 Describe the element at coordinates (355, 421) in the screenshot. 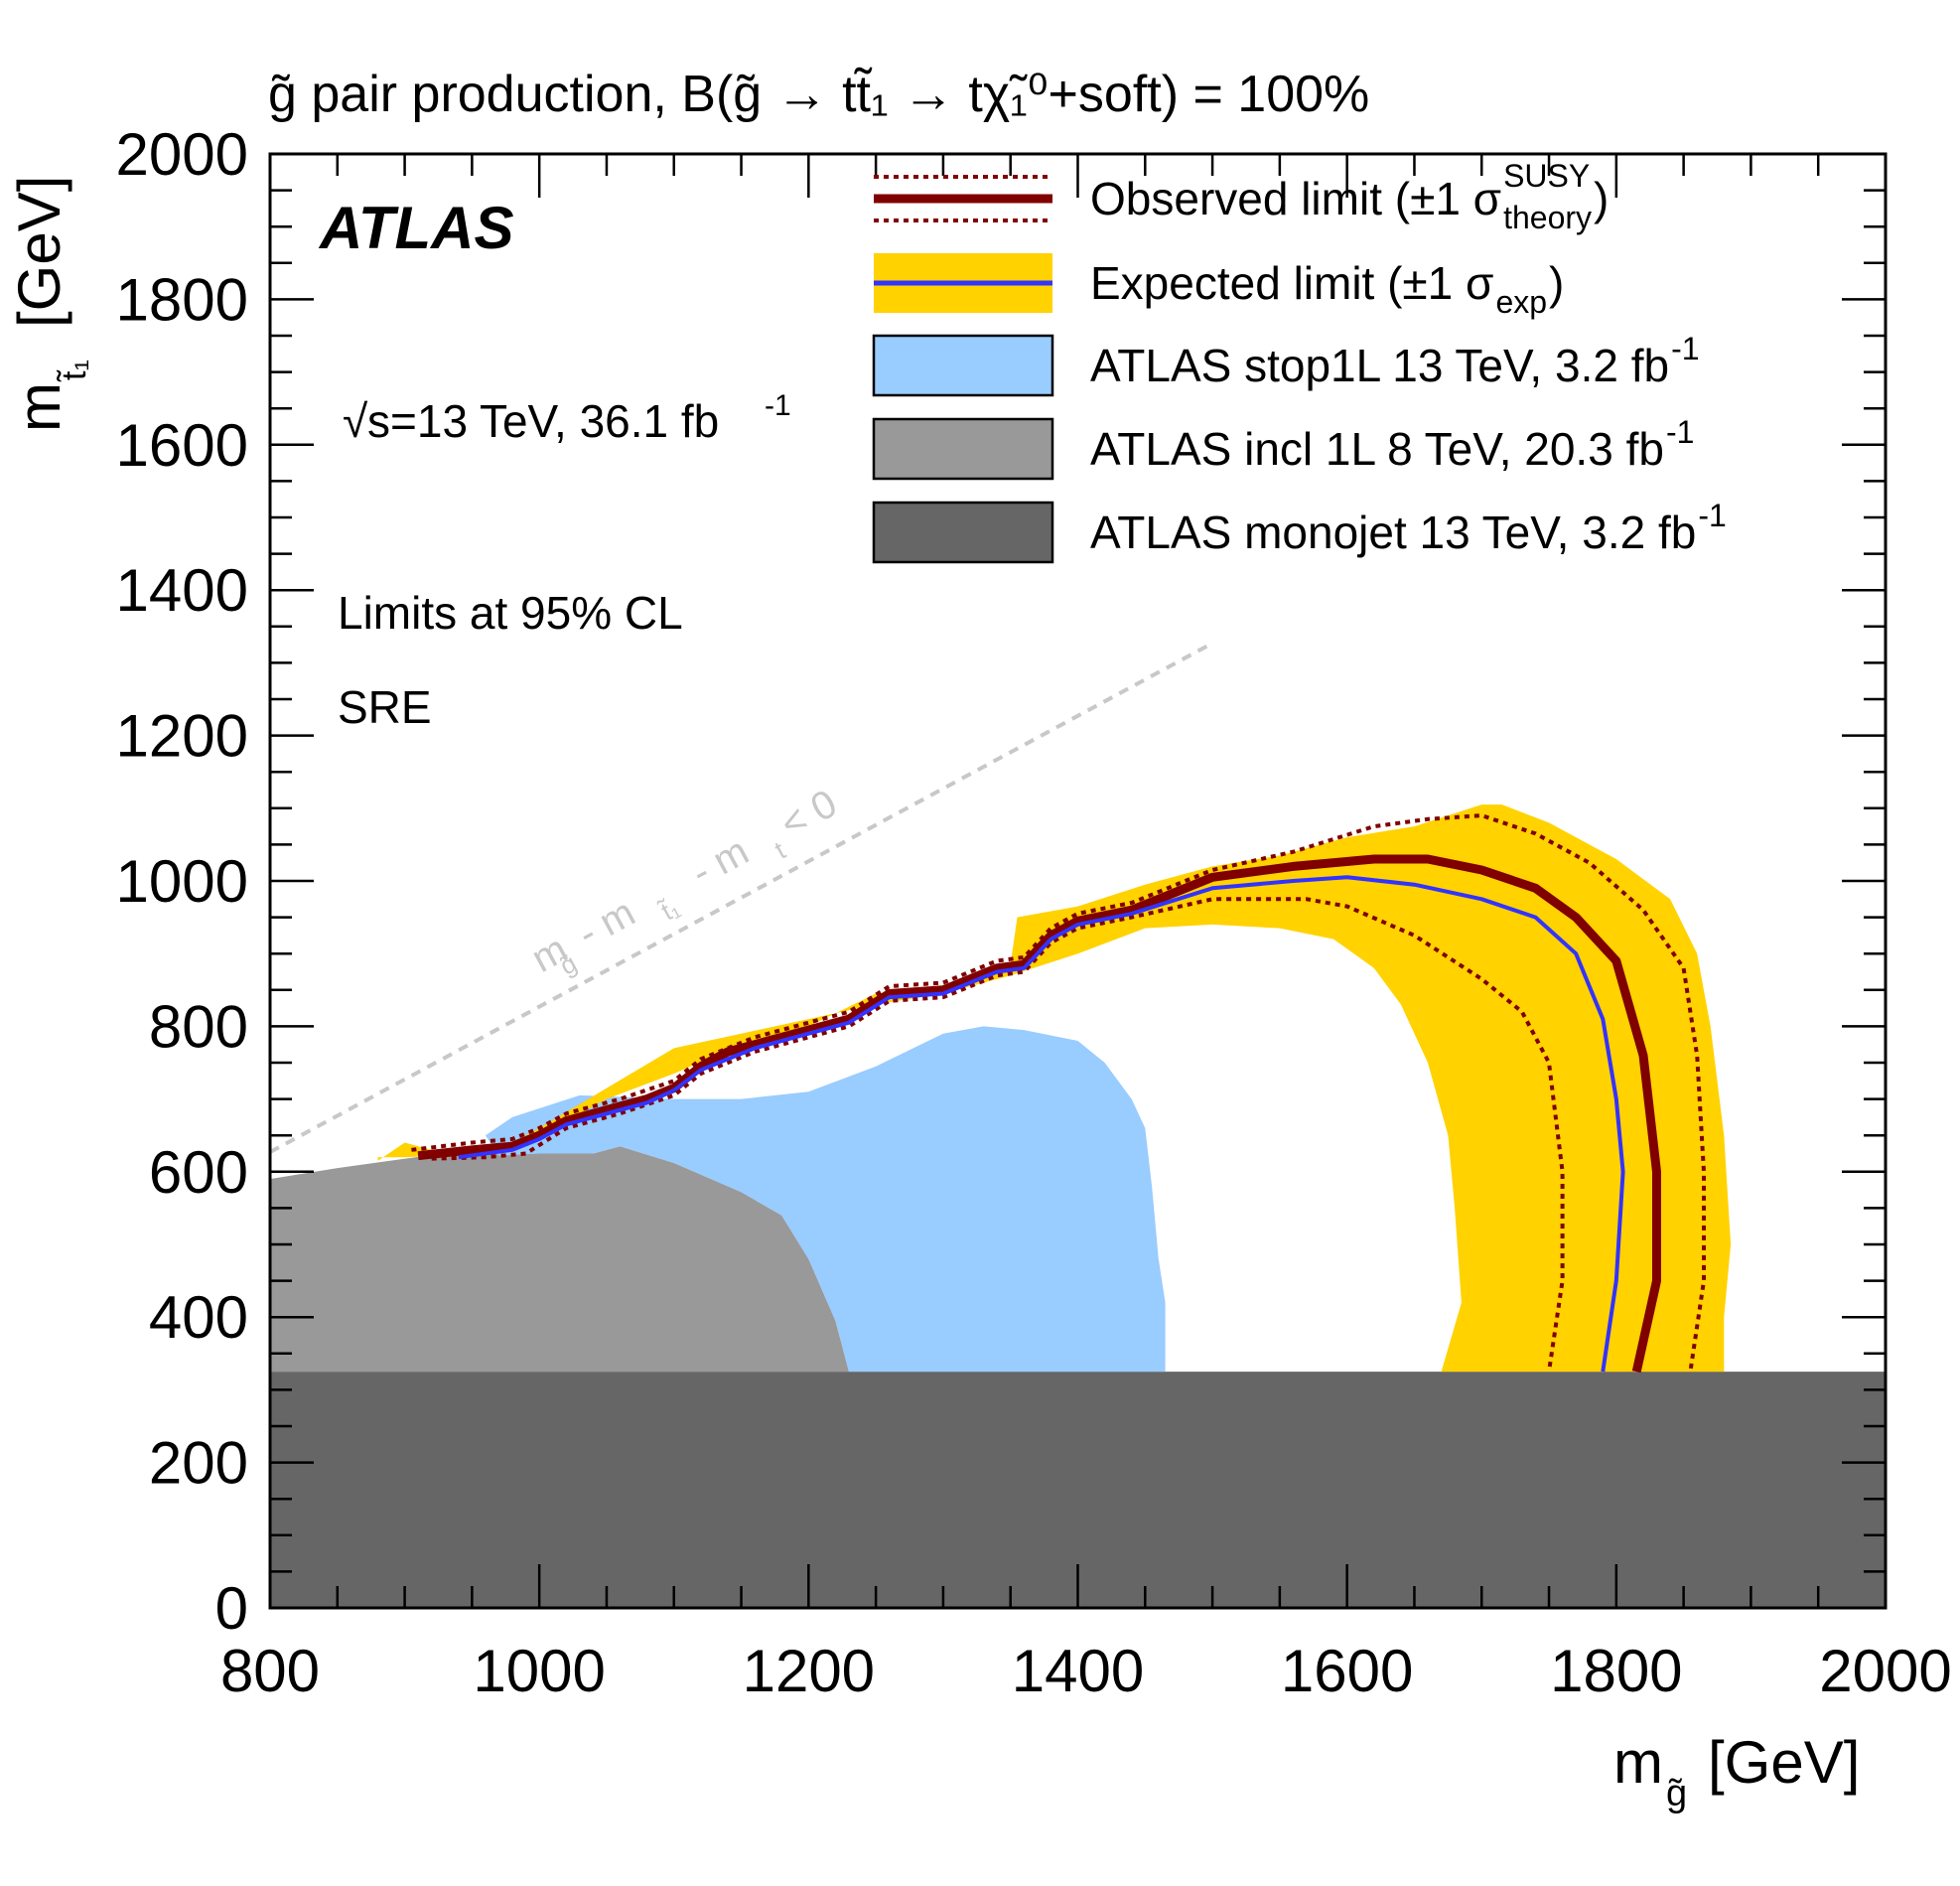

I see `sqrt-symbol: √` at that location.